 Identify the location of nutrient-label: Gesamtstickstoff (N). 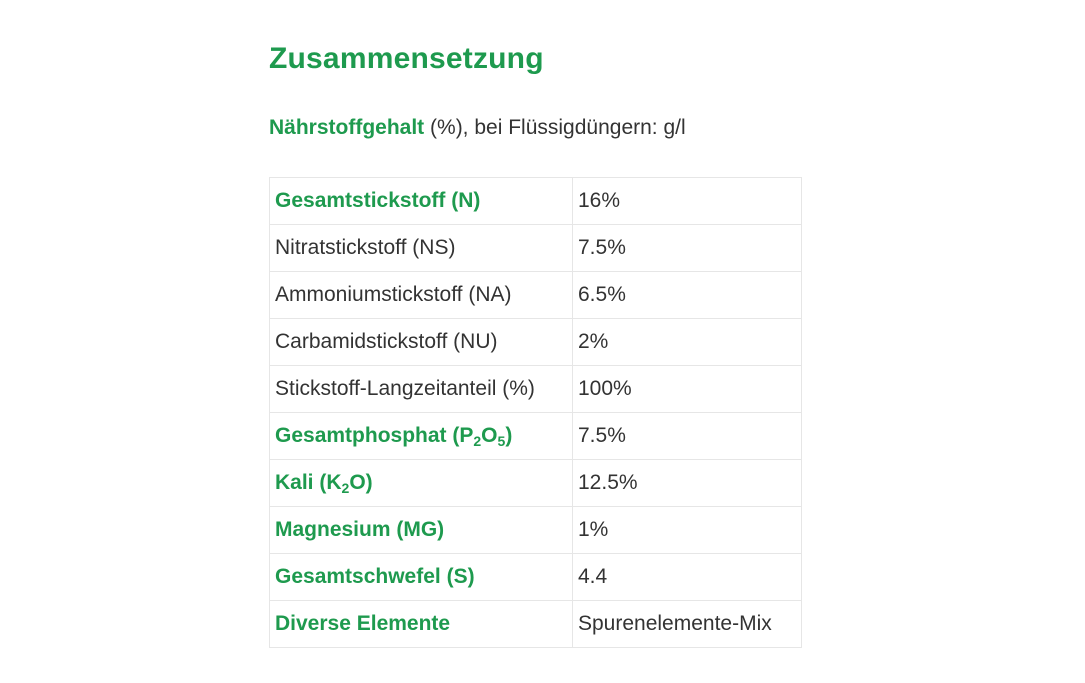
(377, 200).